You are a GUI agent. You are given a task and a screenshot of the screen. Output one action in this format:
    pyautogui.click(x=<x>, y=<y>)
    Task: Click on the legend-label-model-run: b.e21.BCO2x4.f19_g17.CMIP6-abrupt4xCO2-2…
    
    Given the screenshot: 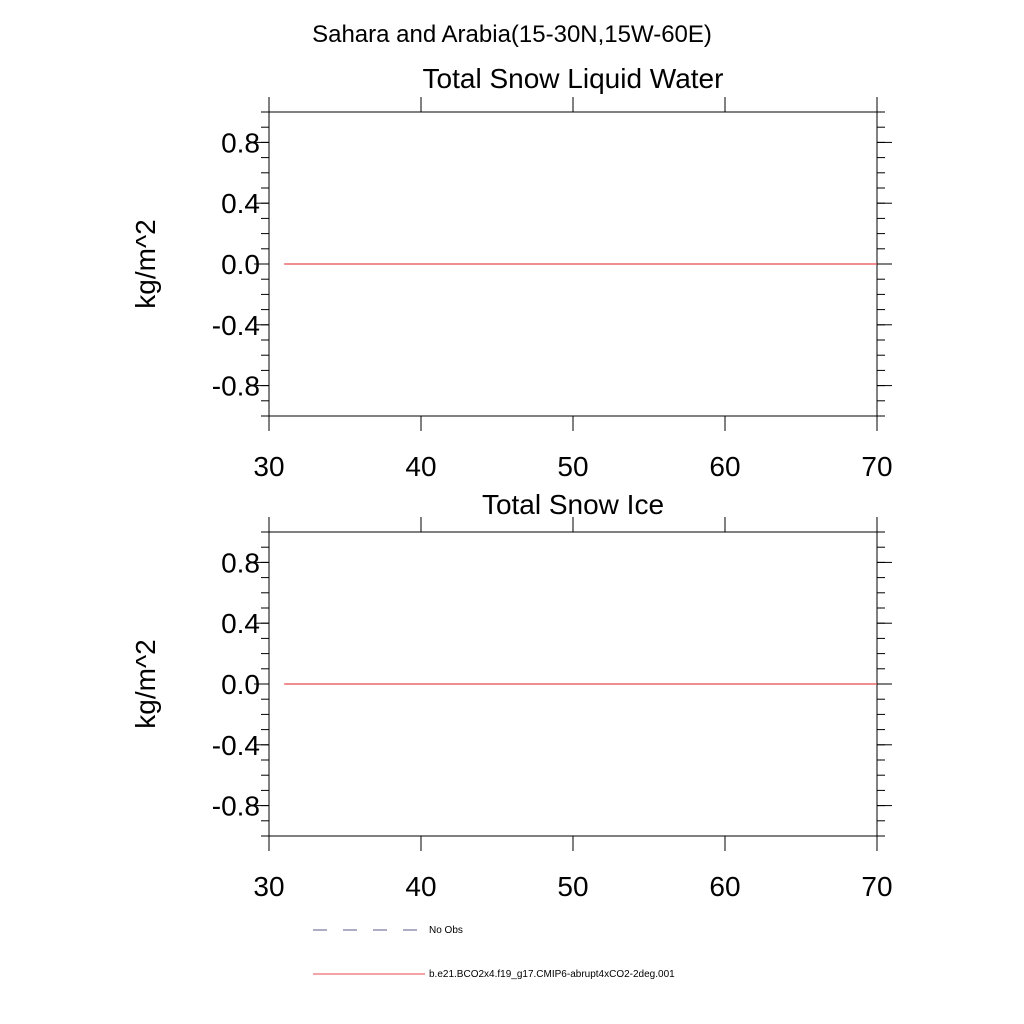 What is the action you would take?
    pyautogui.click(x=552, y=974)
    